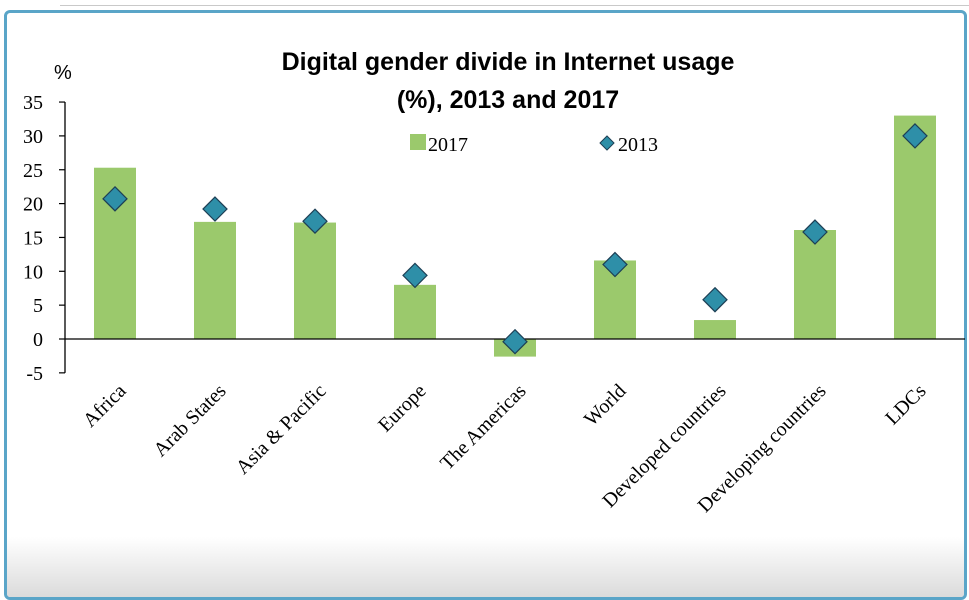  I want to click on x-category-label: Asia & Pacific, so click(281, 429).